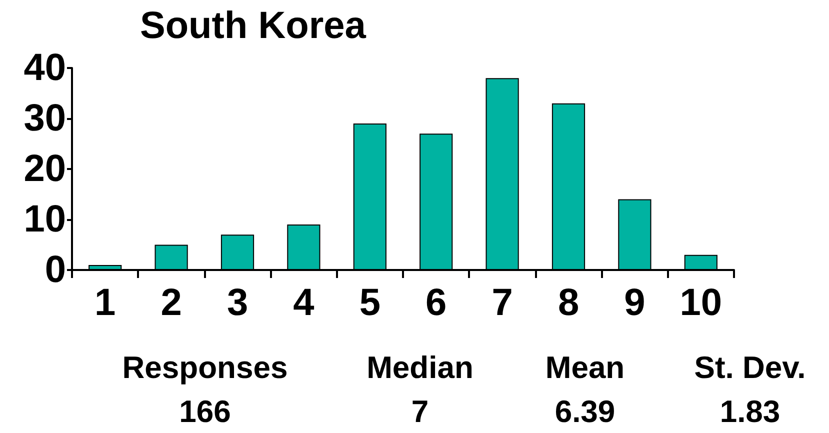 Image resolution: width=829 pixels, height=433 pixels. What do you see at coordinates (635, 303) in the screenshot?
I see `x-tick-label: 9` at bounding box center [635, 303].